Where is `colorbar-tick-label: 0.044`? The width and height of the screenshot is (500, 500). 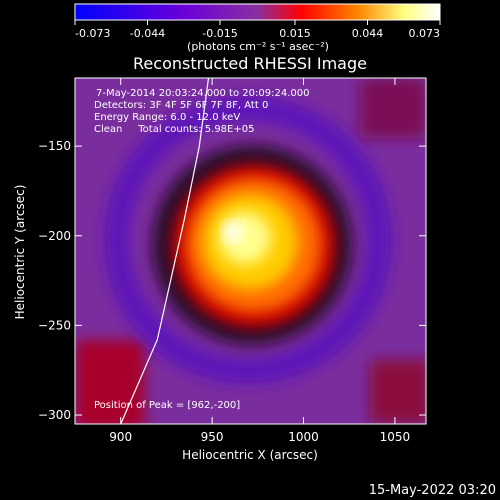
colorbar-tick-label: 0.044 is located at coordinates (368, 33).